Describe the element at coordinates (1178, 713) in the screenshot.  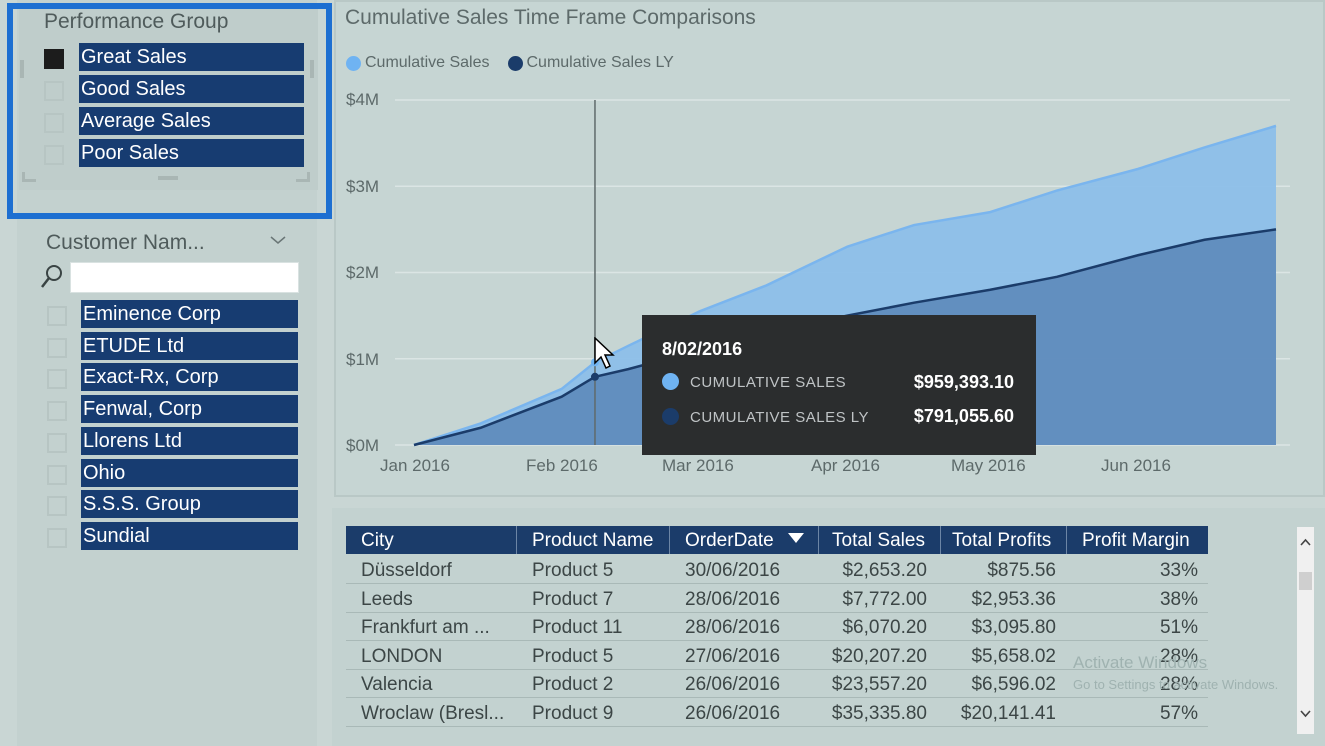
I see `table-cell: 57%` at that location.